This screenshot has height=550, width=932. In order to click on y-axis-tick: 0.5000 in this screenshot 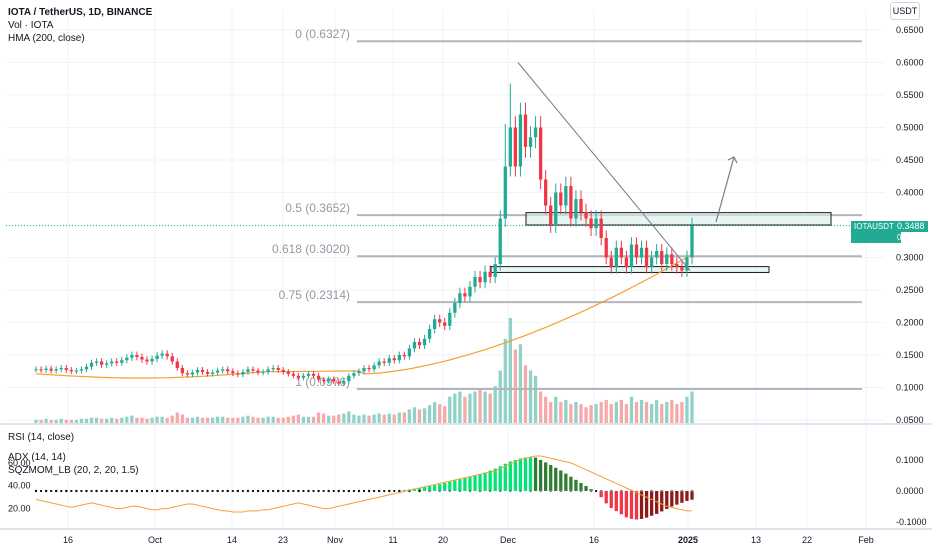, I will do `click(910, 128)`.